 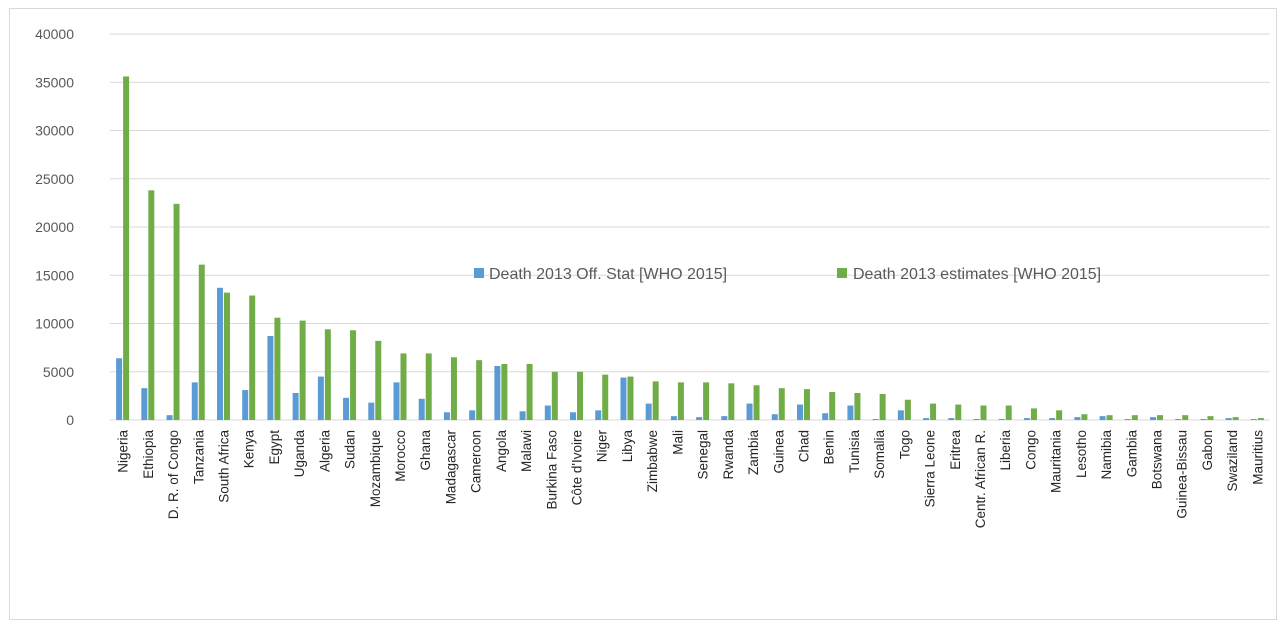 I want to click on x-tick-label: Egypt, so click(x=274, y=447).